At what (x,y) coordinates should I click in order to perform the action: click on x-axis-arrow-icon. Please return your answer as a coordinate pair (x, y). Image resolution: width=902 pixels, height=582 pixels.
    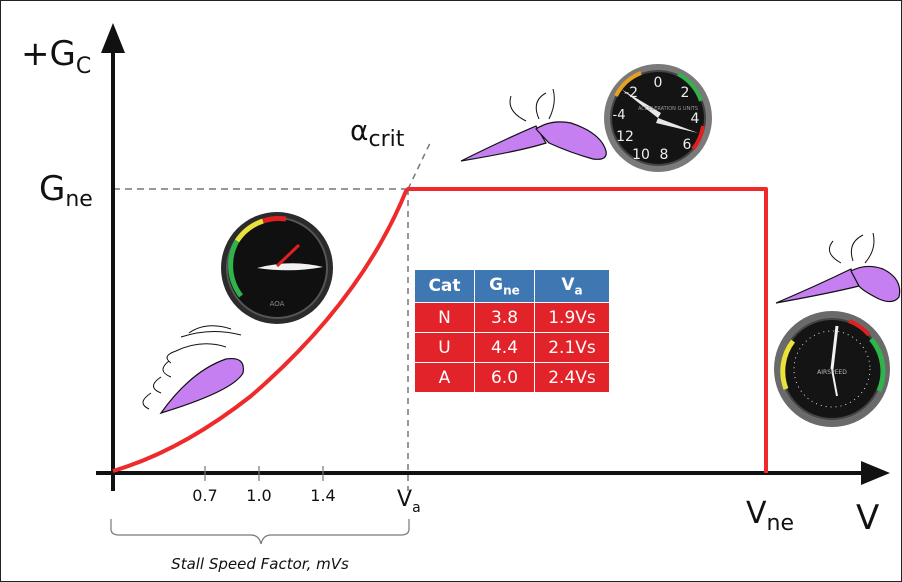
    Looking at the image, I should click on (875, 473).